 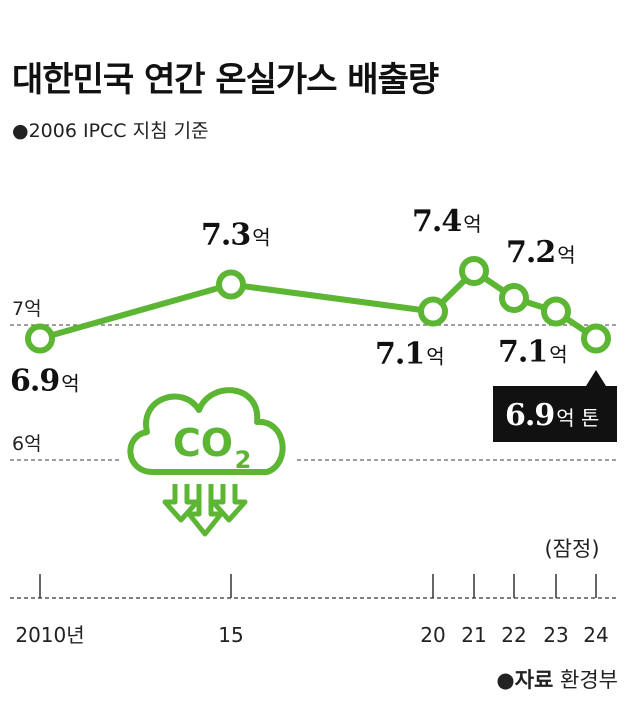 I want to click on data-point-2015, so click(x=231, y=284).